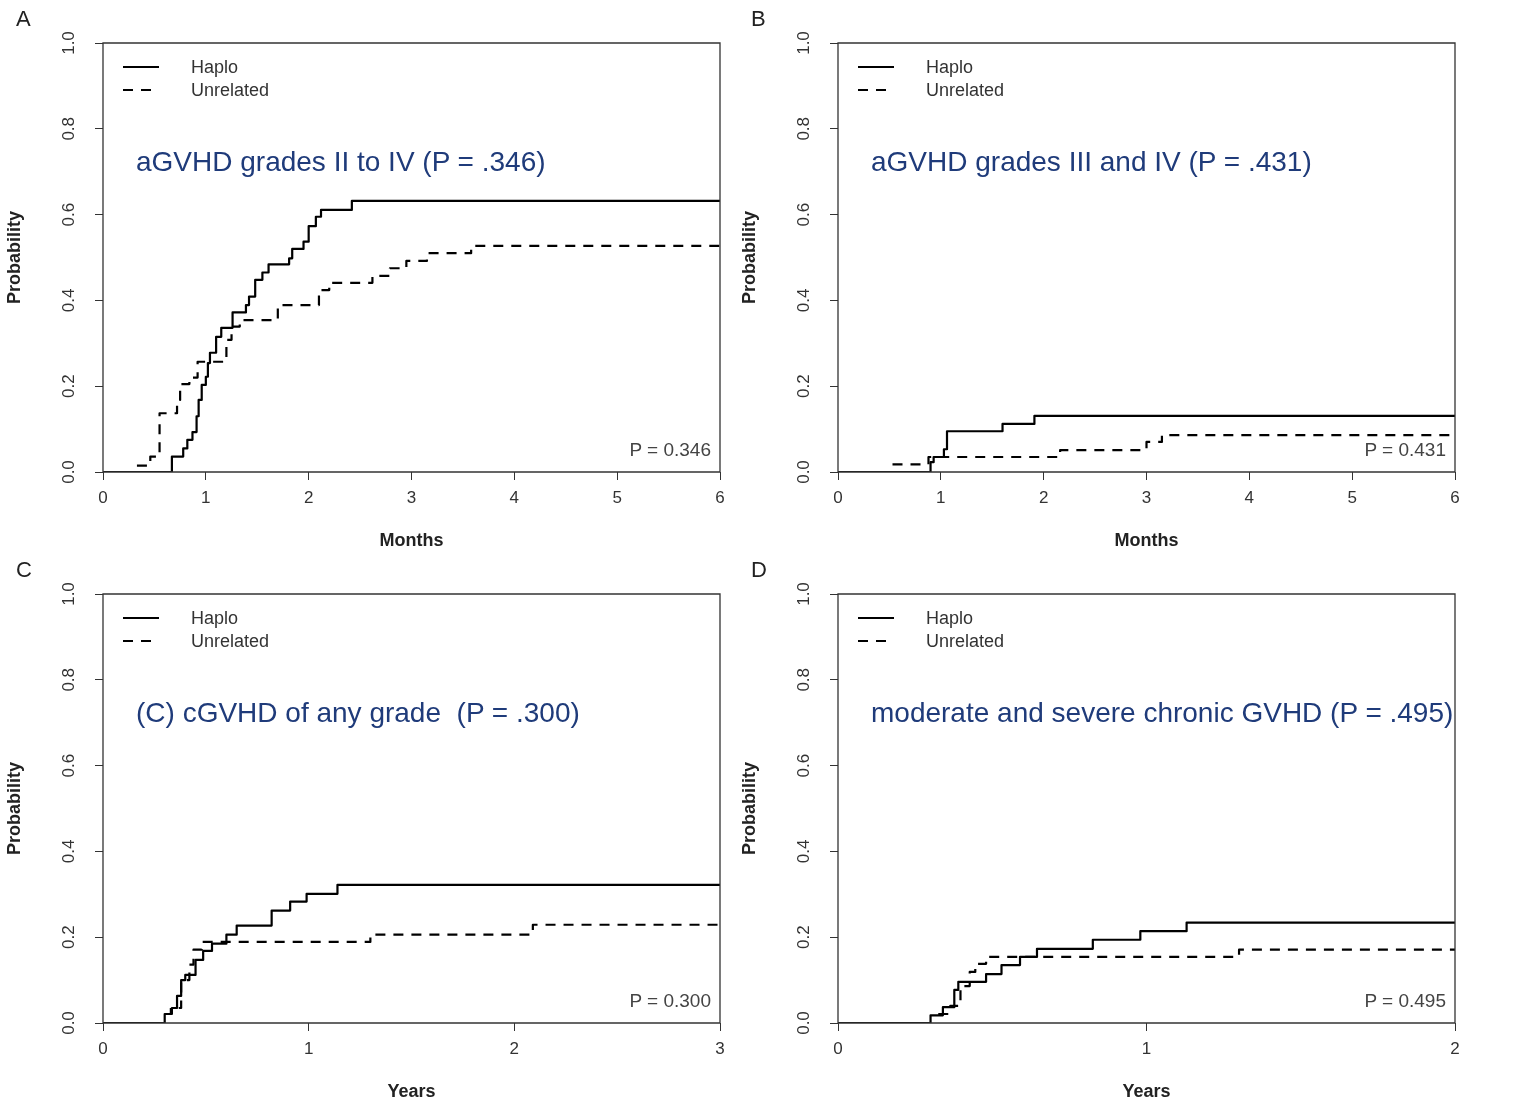  I want to click on text: C, so click(24, 570).